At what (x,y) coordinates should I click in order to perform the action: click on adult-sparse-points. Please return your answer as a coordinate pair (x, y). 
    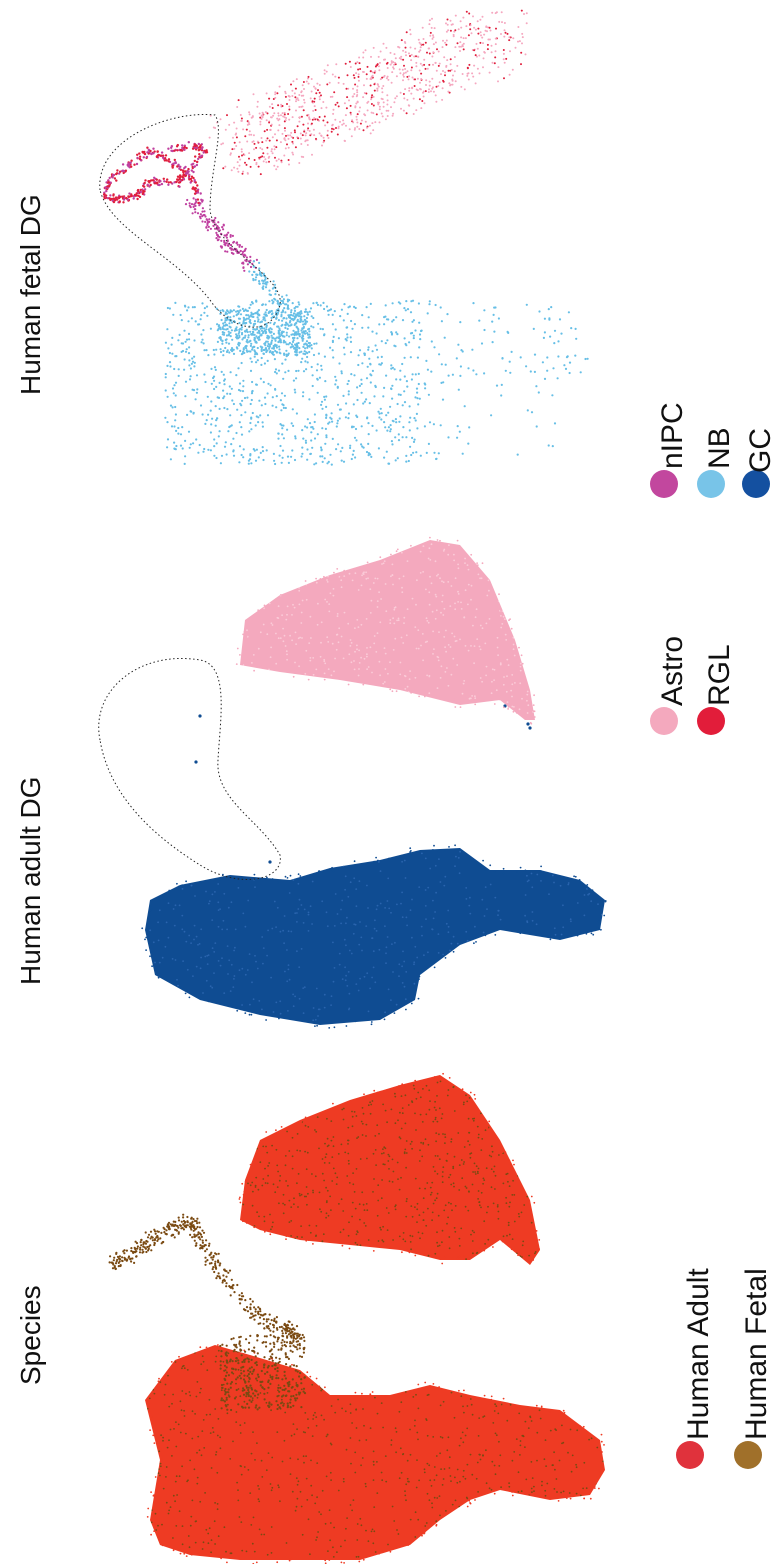
    Looking at the image, I should click on (363, 784).